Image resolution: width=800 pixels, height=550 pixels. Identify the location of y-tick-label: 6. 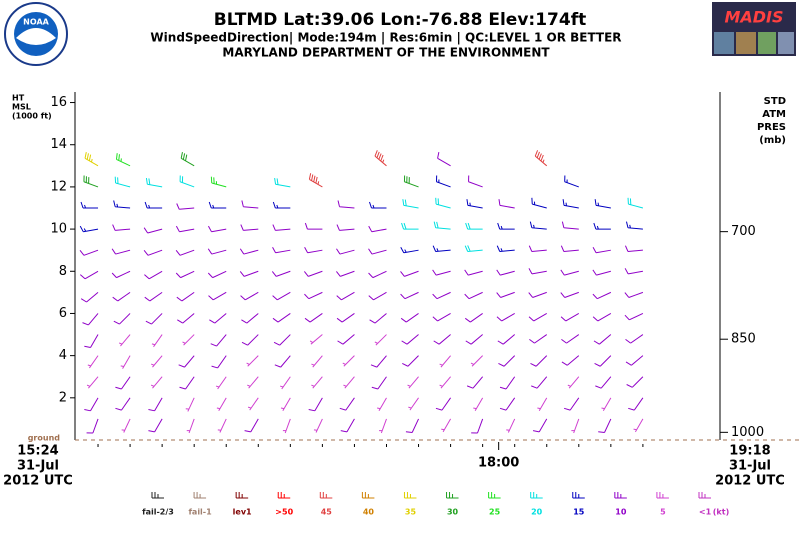
(63, 313).